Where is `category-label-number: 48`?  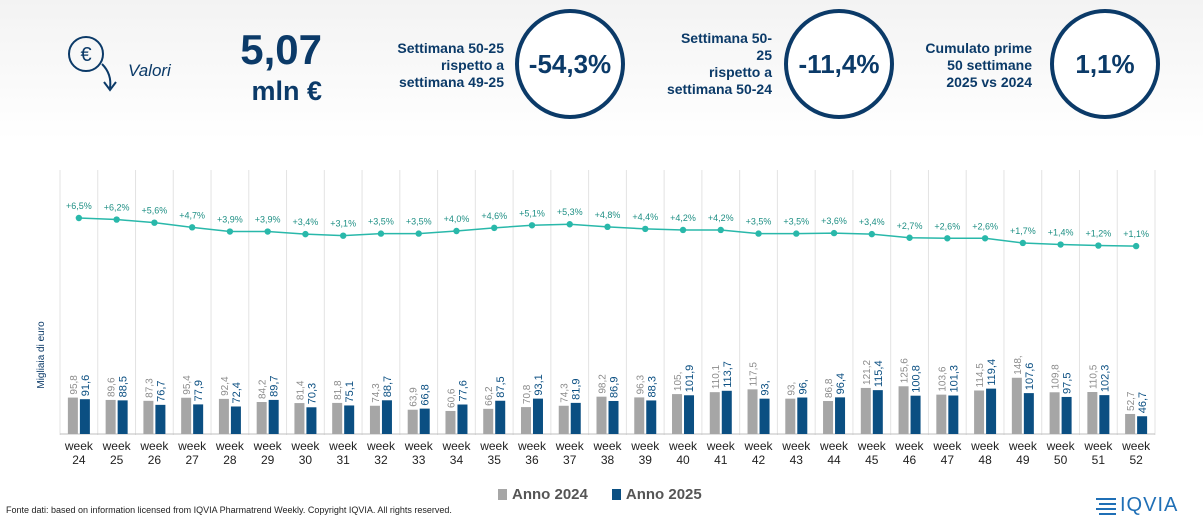
category-label-number: 48 is located at coordinates (985, 460).